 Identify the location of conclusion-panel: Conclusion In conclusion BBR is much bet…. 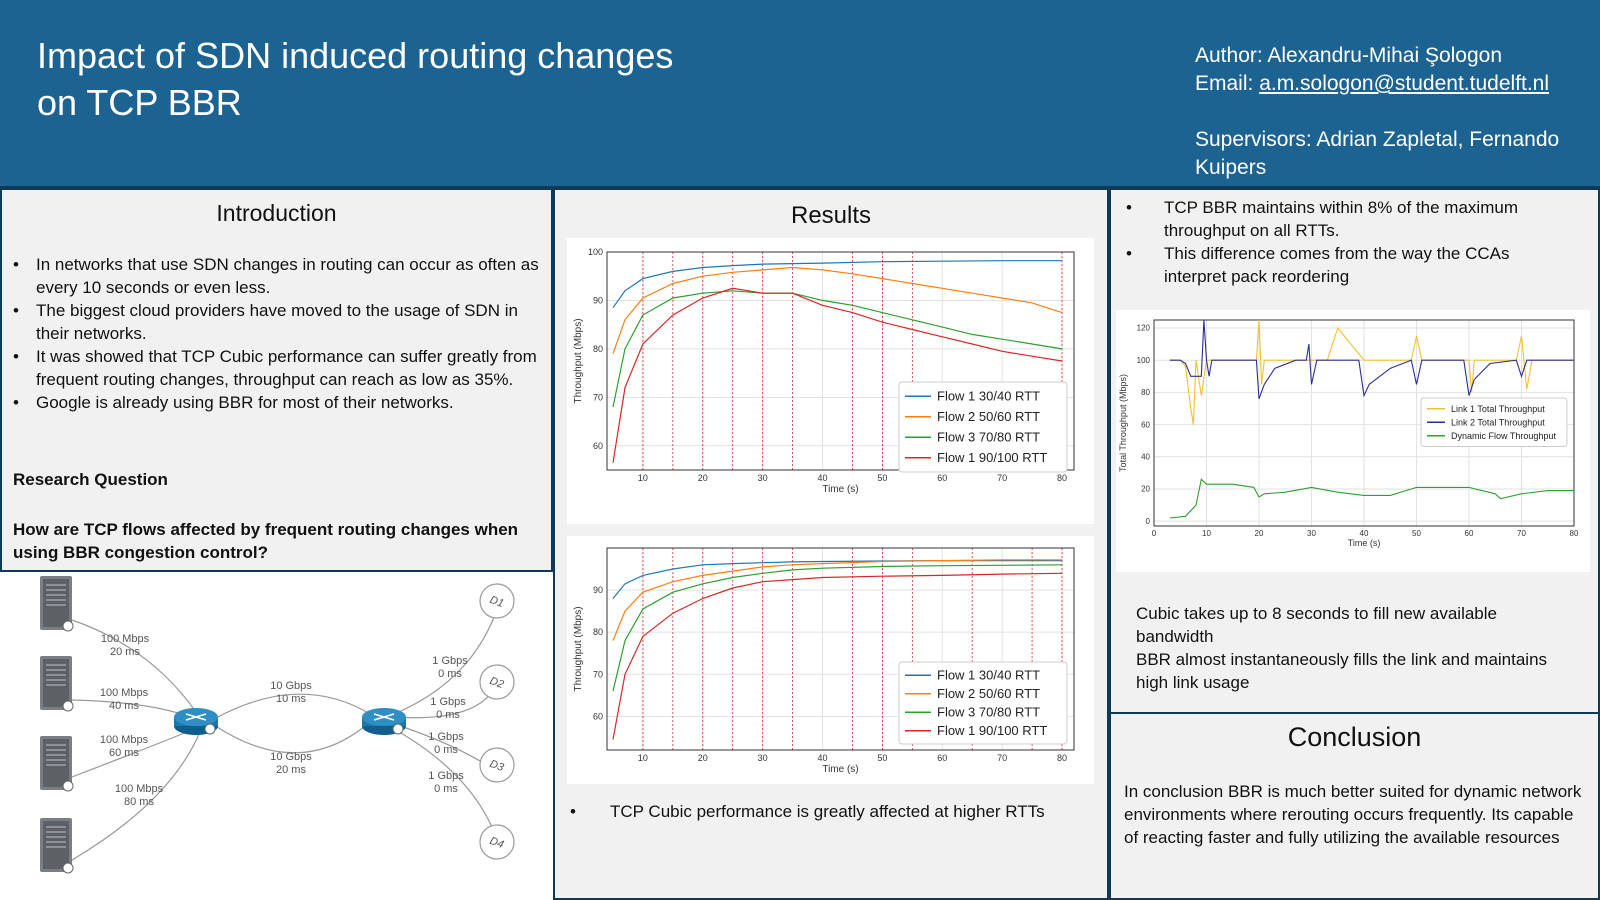
(1354, 806).